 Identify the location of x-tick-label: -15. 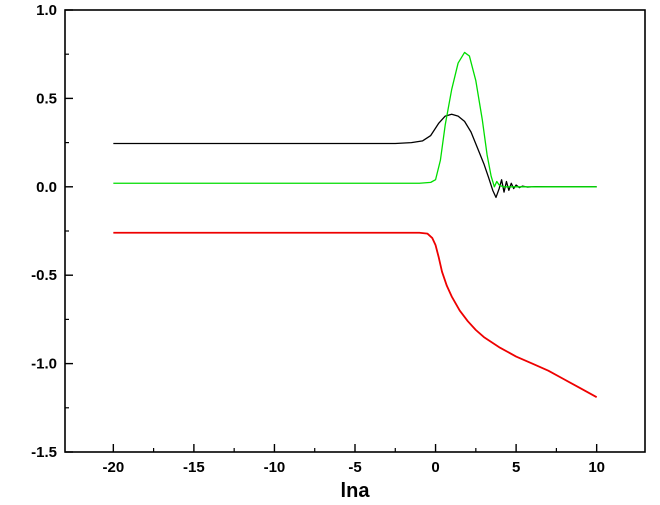
(194, 467).